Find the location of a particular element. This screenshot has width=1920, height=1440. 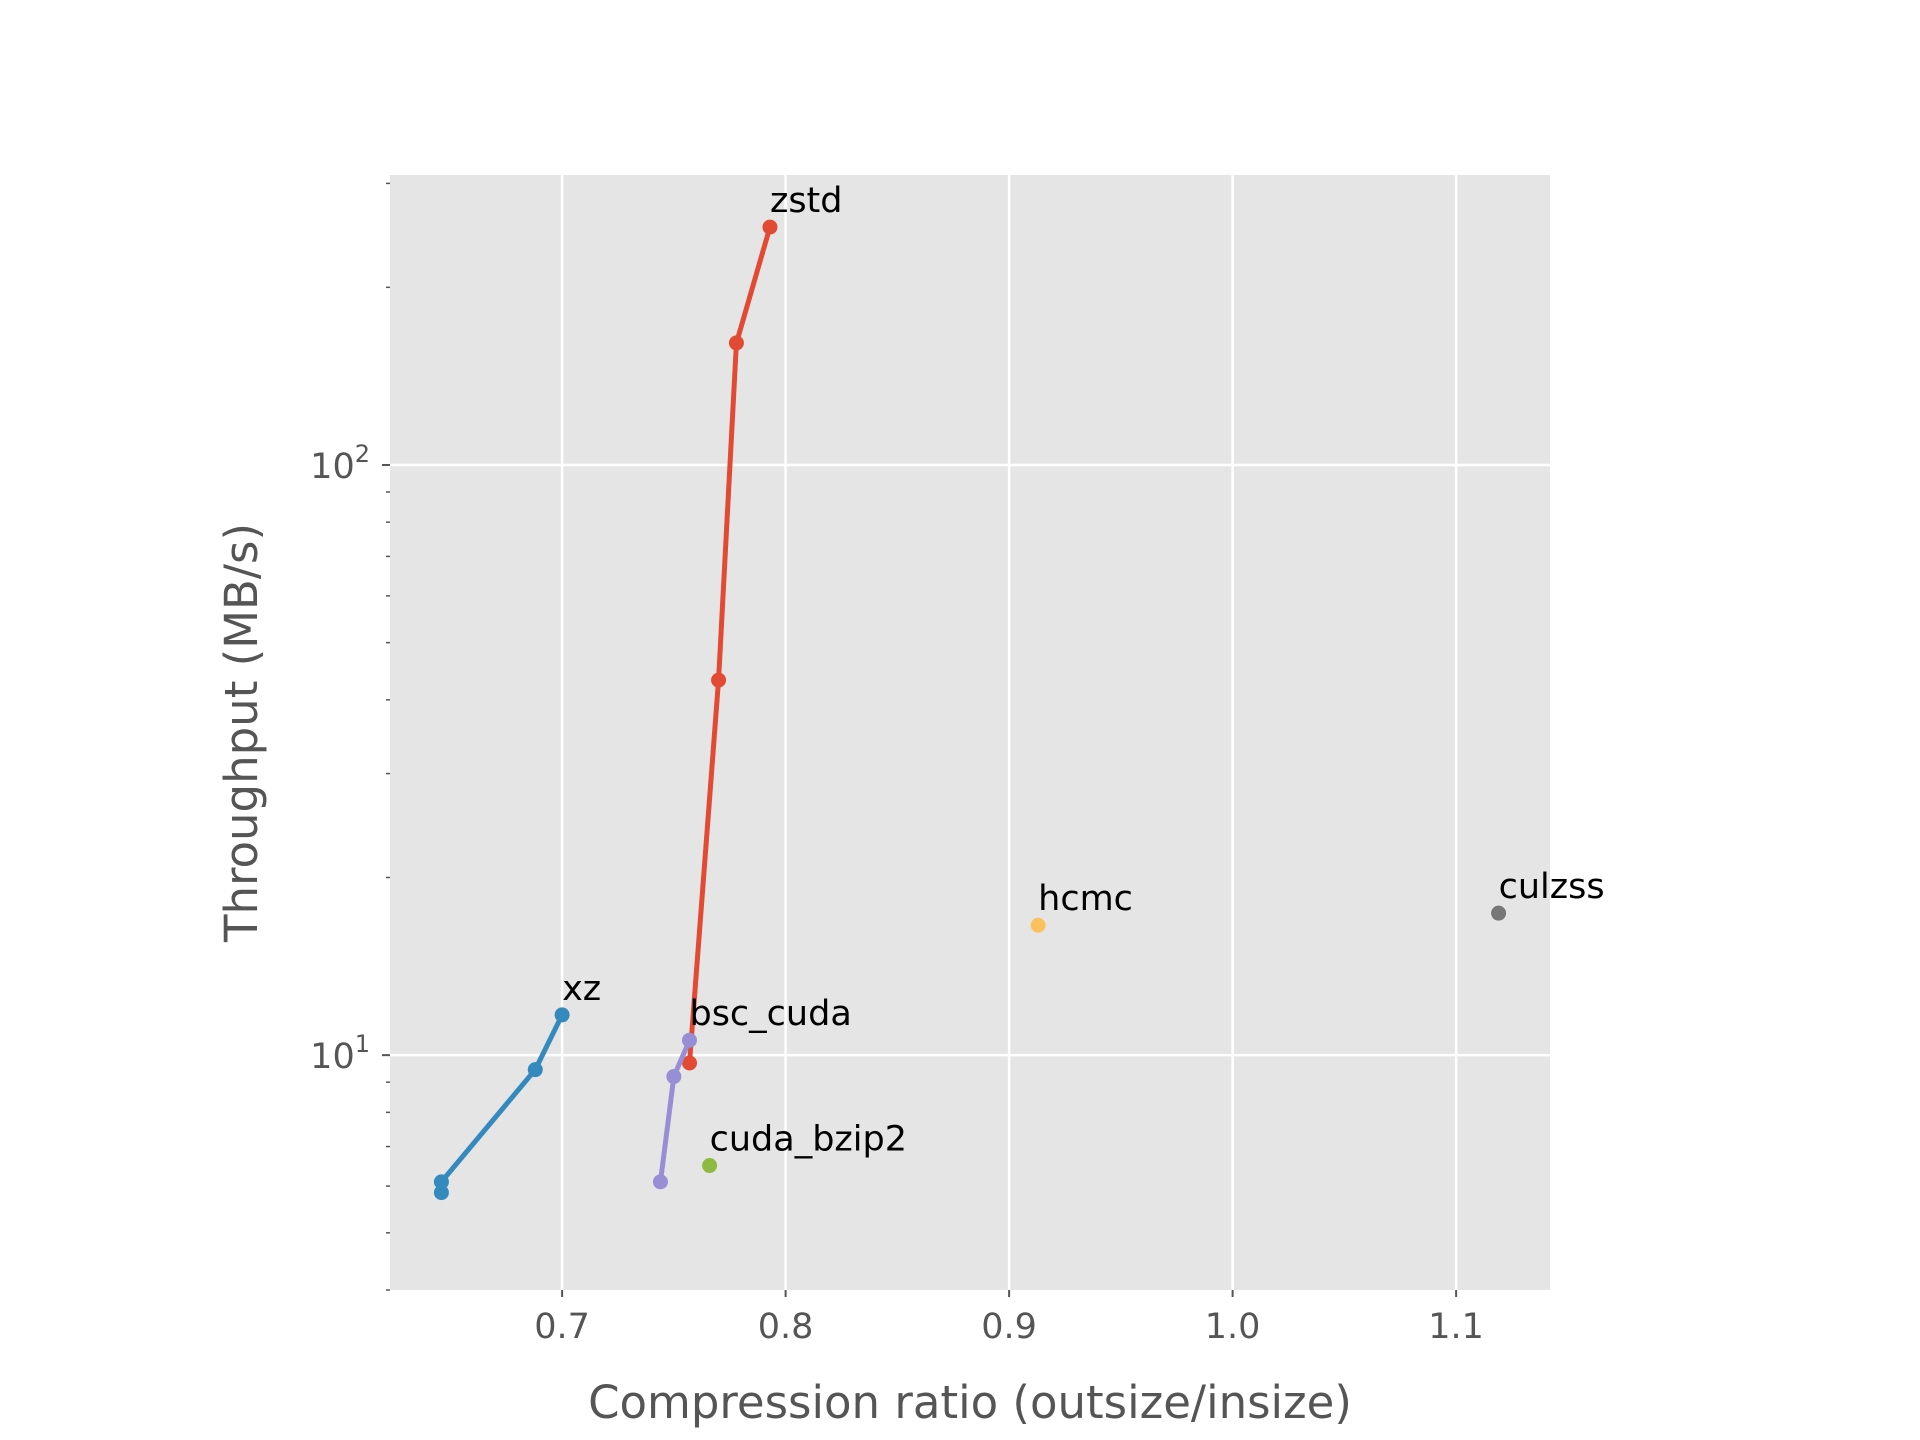

y-tick-label: 10² is located at coordinates (340, 463).